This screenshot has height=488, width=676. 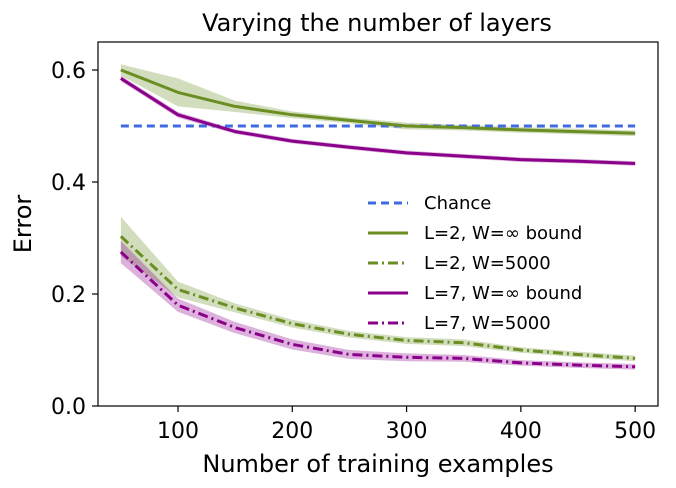 I want to click on series-3-line, so click(x=378, y=121).